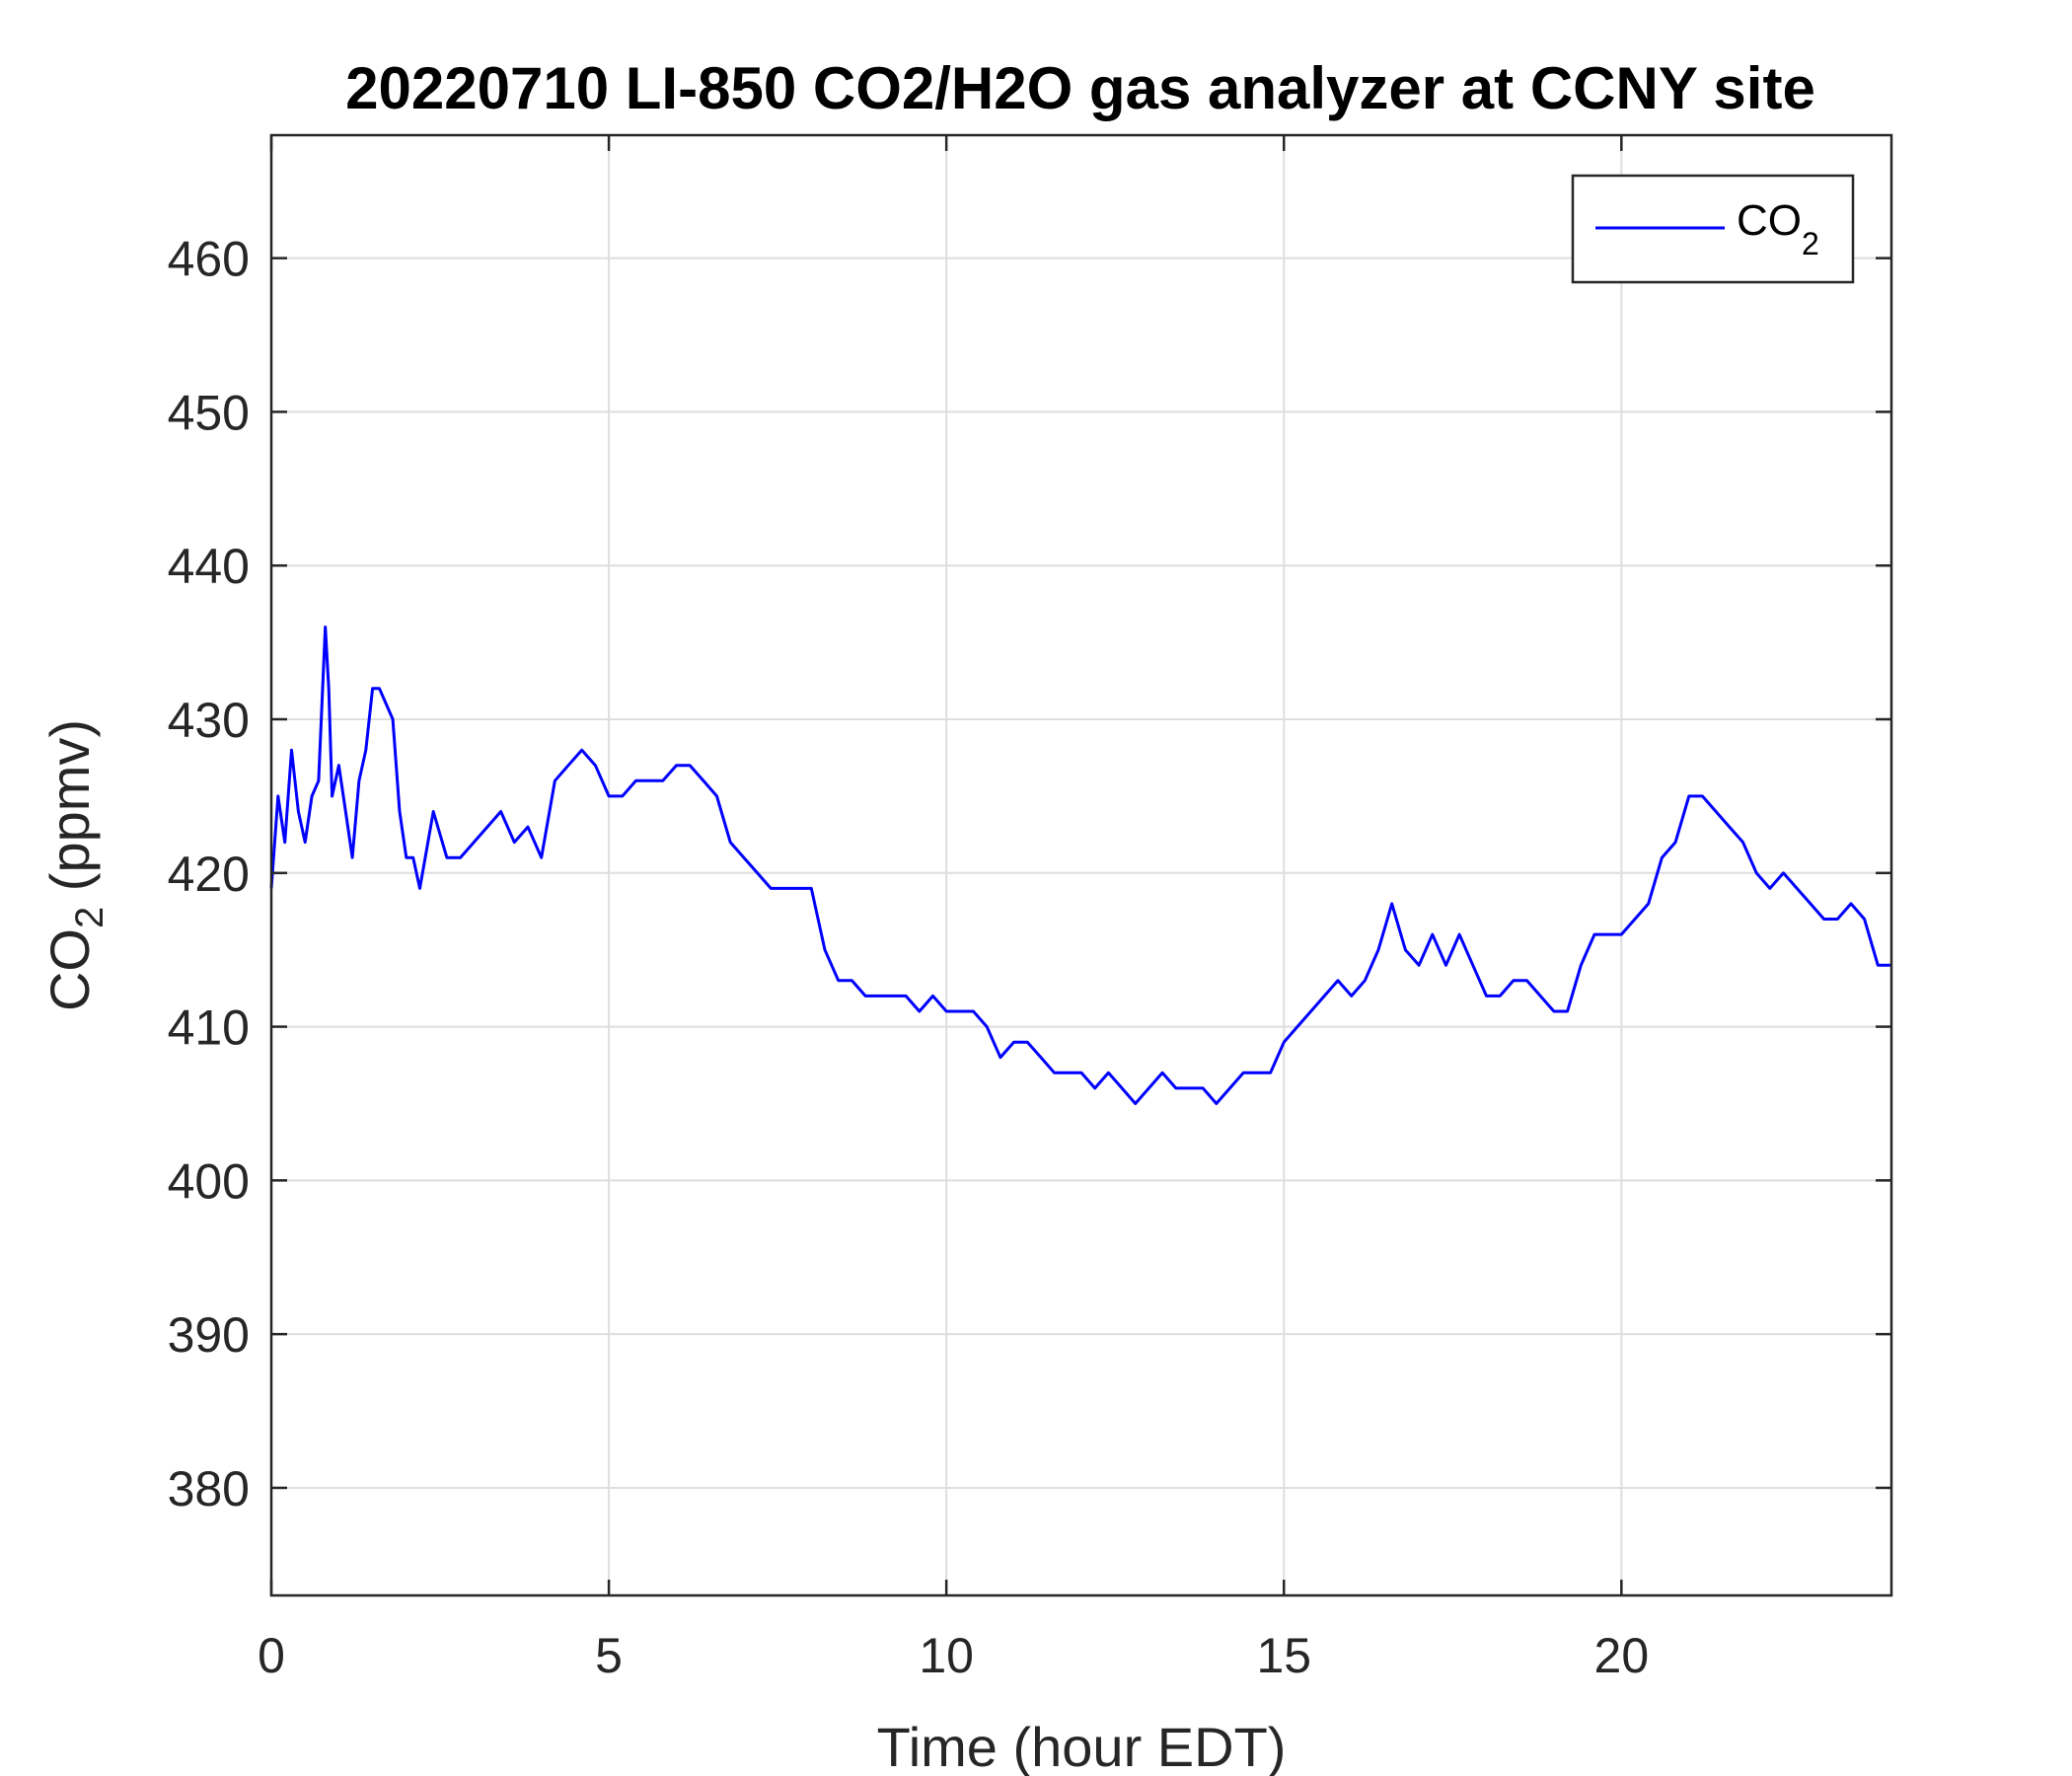 This screenshot has width=2072, height=1776. I want to click on y-axis-title-subscript: 2, so click(90, 918).